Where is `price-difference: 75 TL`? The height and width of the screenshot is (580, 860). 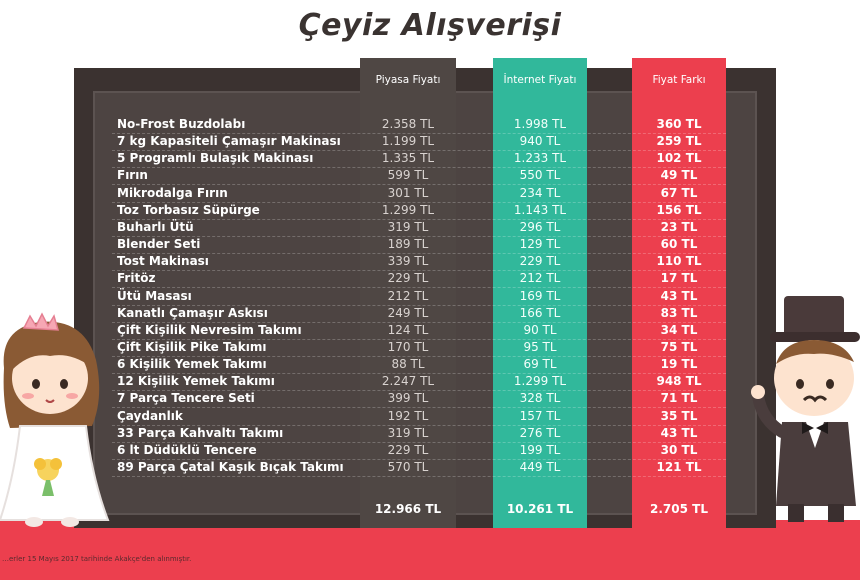
price-difference: 75 TL is located at coordinates (679, 346).